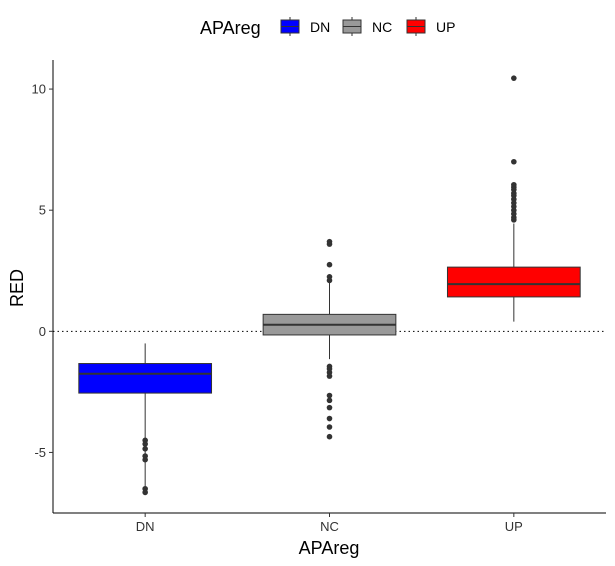  I want to click on x-axis-title: APAreg, so click(329, 548).